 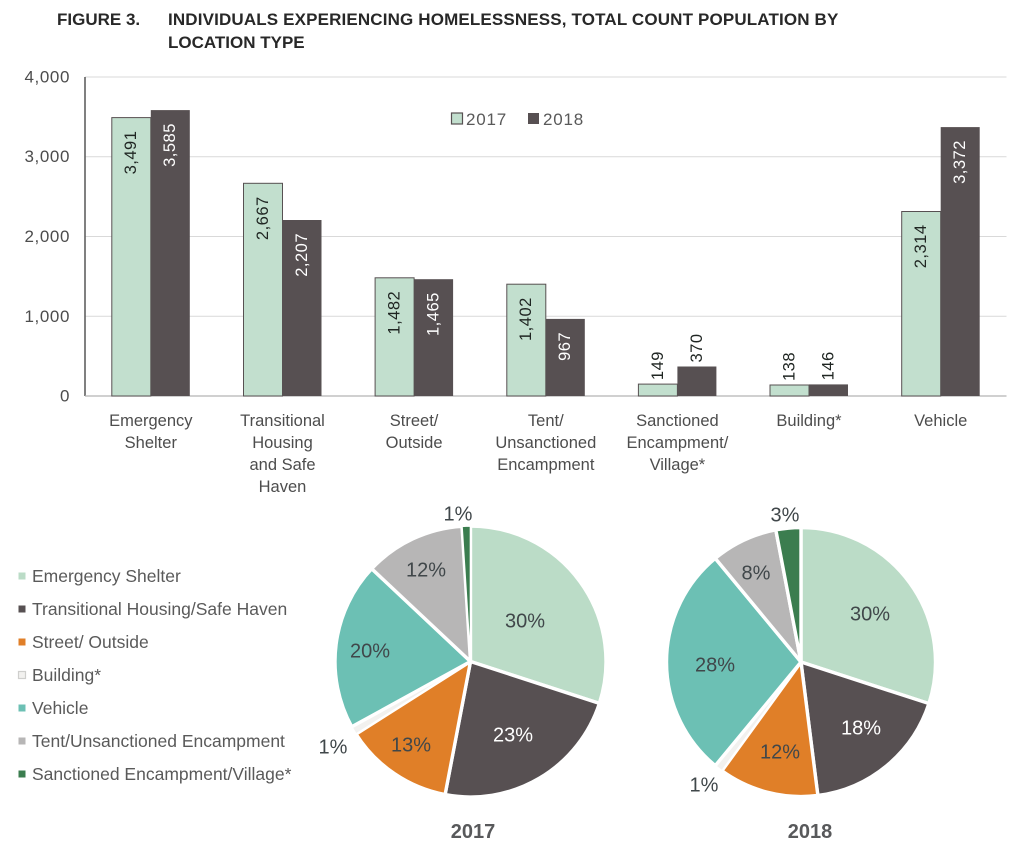 What do you see at coordinates (47, 156) in the screenshot?
I see `svg-text: 3,000` at bounding box center [47, 156].